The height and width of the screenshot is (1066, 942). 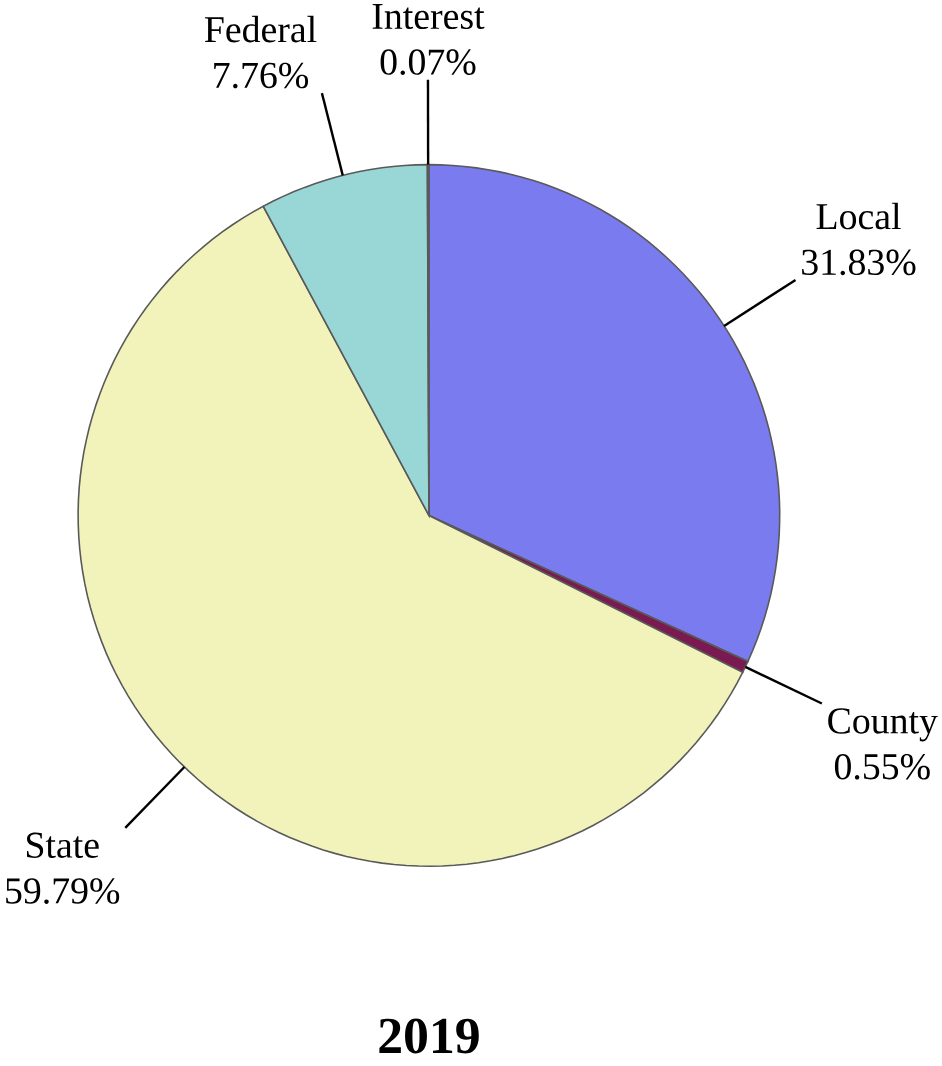 What do you see at coordinates (883, 725) in the screenshot?
I see `slice-label: County` at bounding box center [883, 725].